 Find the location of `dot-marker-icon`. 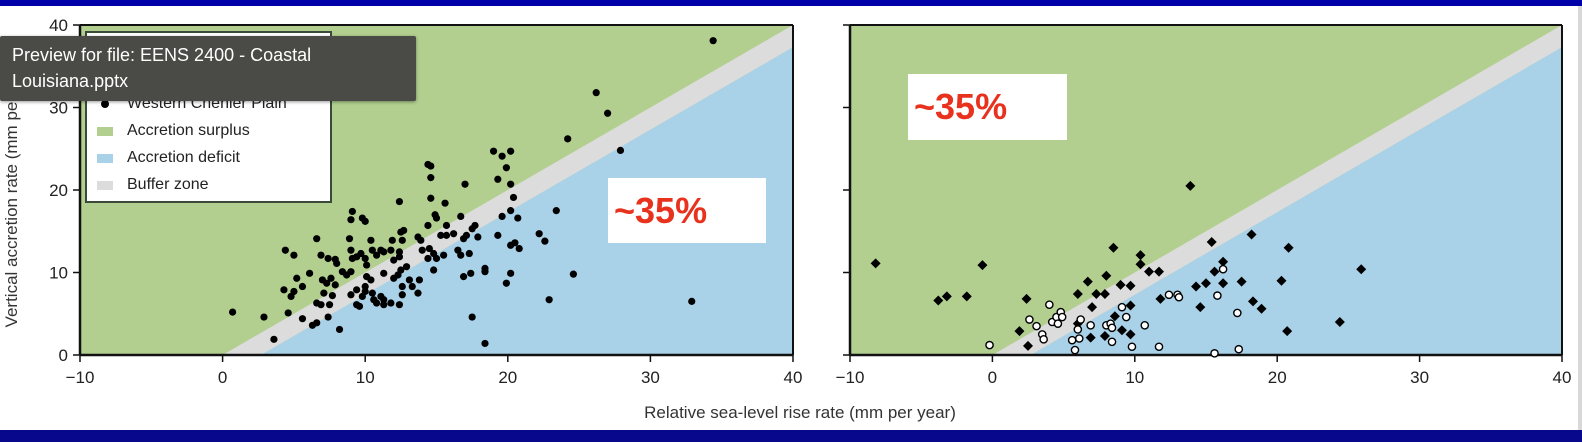

dot-marker-icon is located at coordinates (105, 104).